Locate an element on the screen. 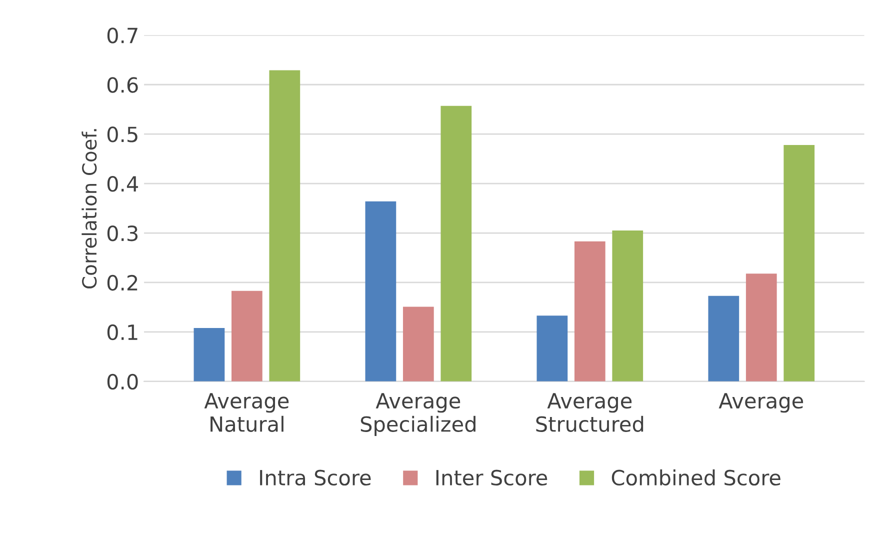  legend-label: Intra Score is located at coordinates (315, 478).